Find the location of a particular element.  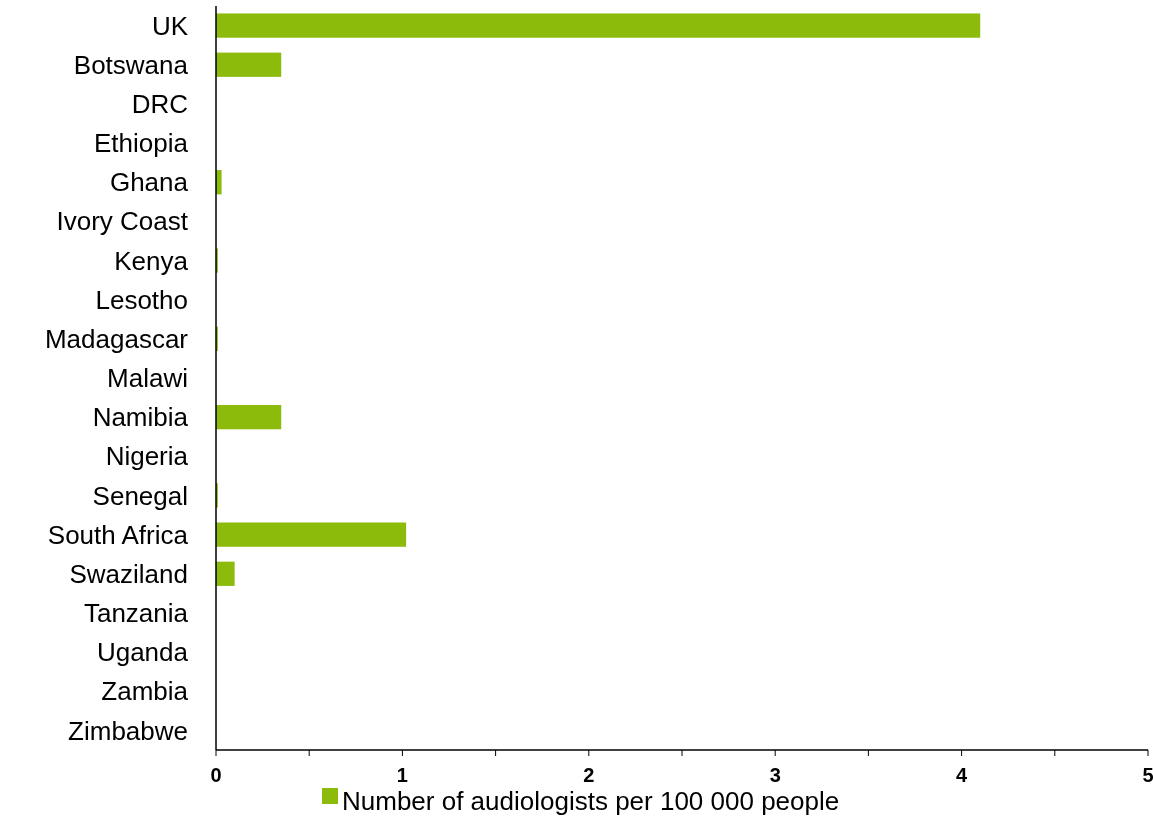

y-tick-label: Ethiopia is located at coordinates (141, 143).